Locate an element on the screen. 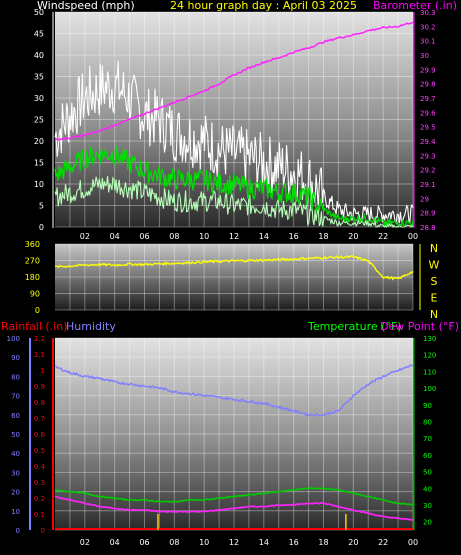  x-tick-label: 10 is located at coordinates (204, 542).